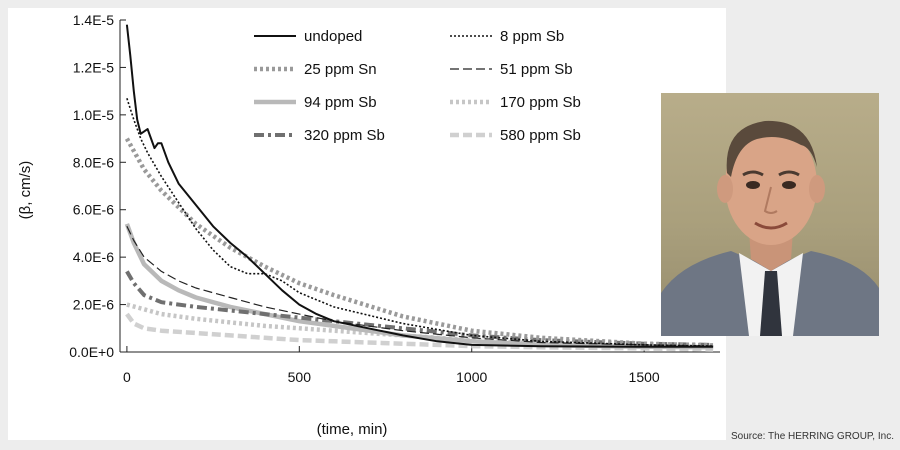 This screenshot has height=450, width=900. Describe the element at coordinates (817, 189) in the screenshot. I see `portrait-ear-right` at that location.